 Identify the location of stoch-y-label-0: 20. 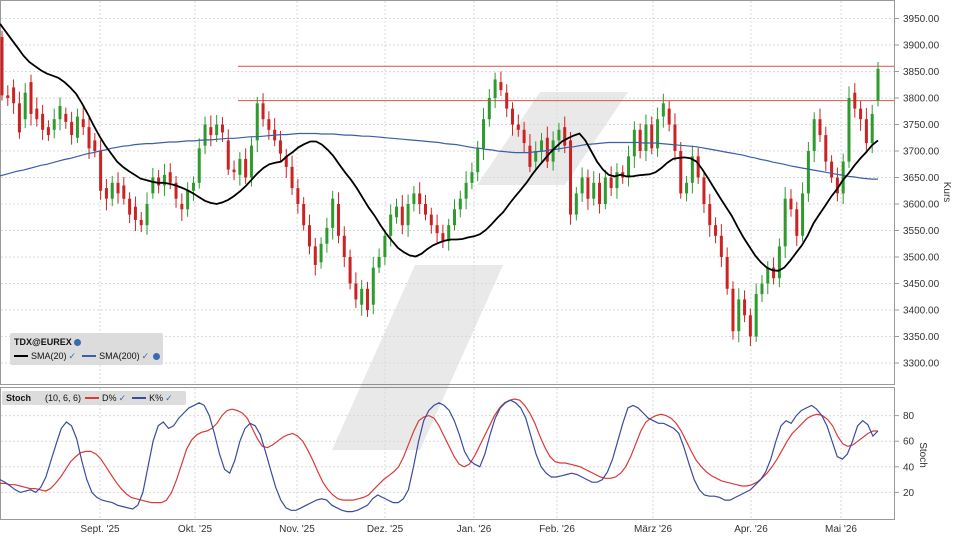
(909, 493).